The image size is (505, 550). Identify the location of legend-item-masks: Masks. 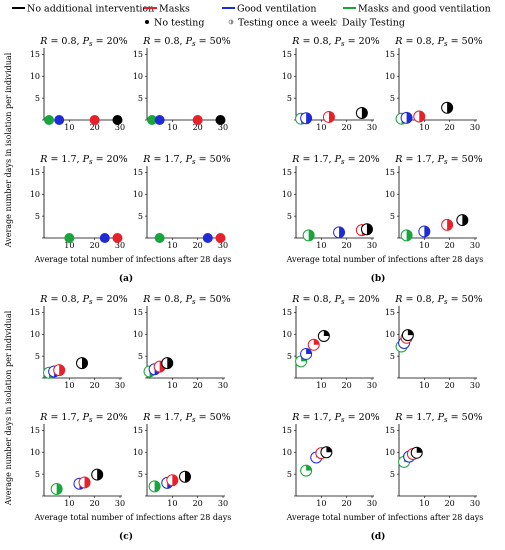
(167, 9).